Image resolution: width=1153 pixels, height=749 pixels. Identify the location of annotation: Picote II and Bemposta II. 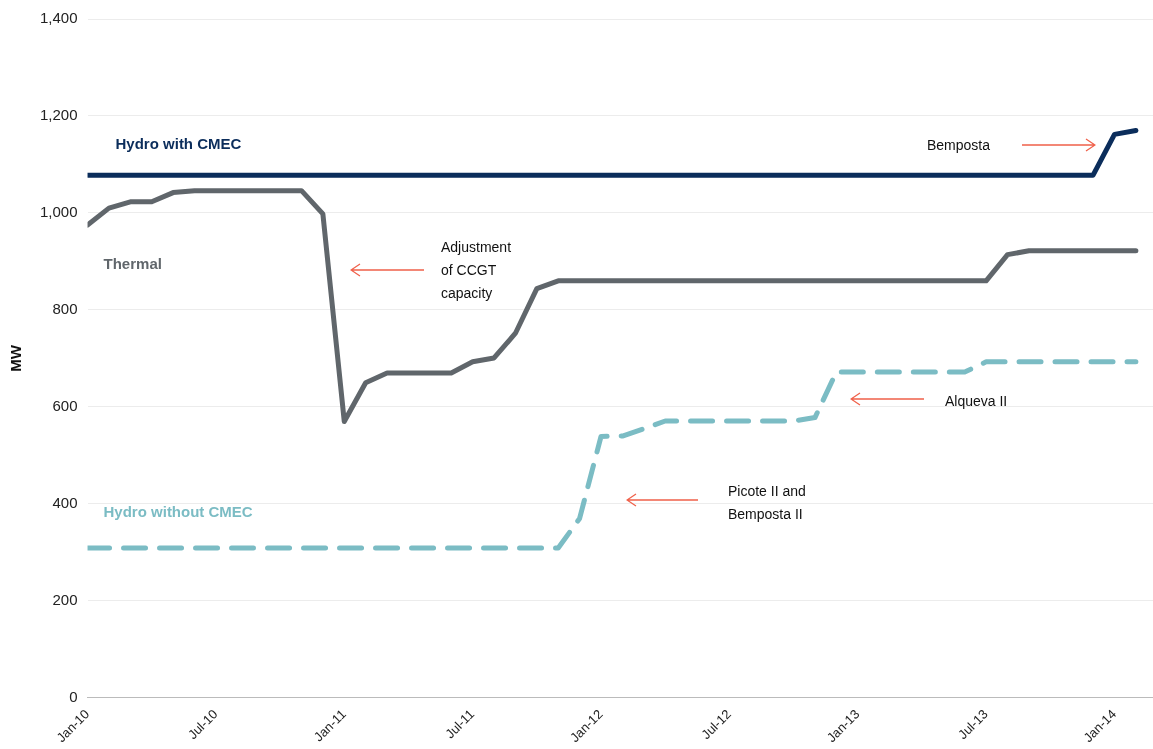
(767, 503).